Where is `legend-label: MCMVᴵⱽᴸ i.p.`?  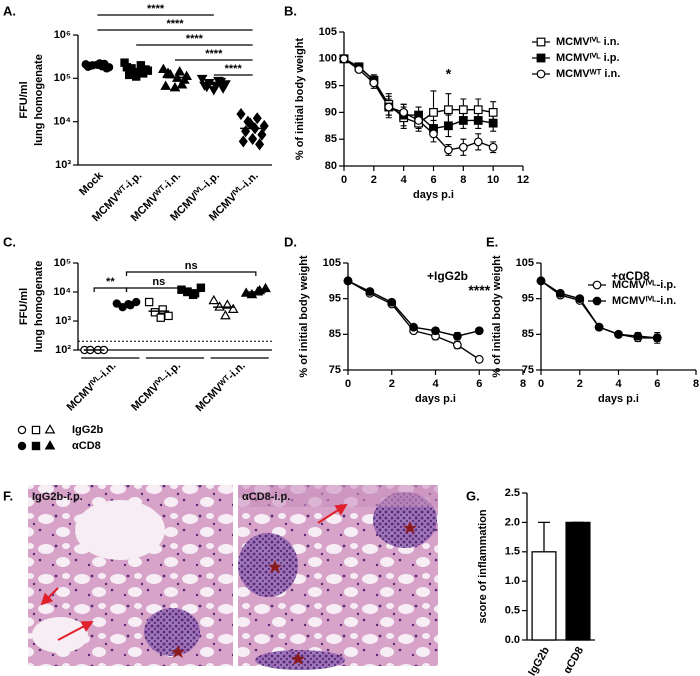
legend-label: MCMVᴵⱽᴸ i.p. is located at coordinates (588, 58).